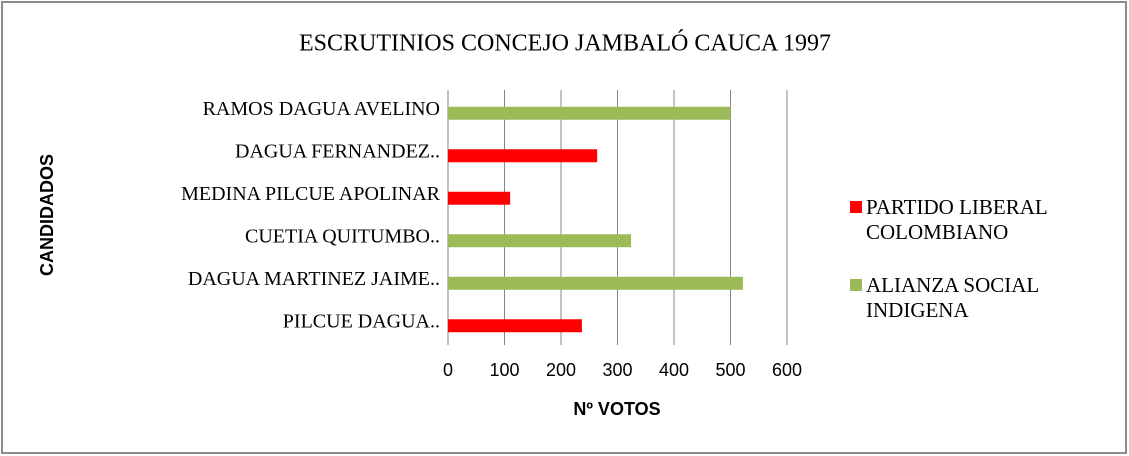 Image resolution: width=1129 pixels, height=456 pixels. I want to click on x-tick-label: 200, so click(561, 370).